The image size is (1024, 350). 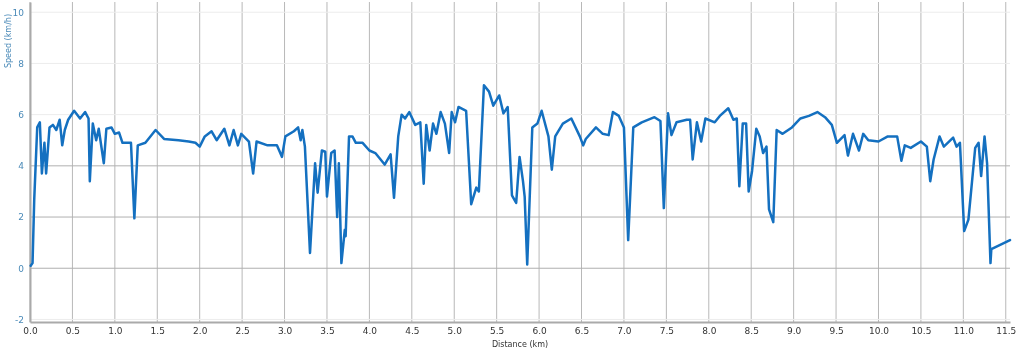 I want to click on y-tick-label: -2, so click(x=19, y=319).